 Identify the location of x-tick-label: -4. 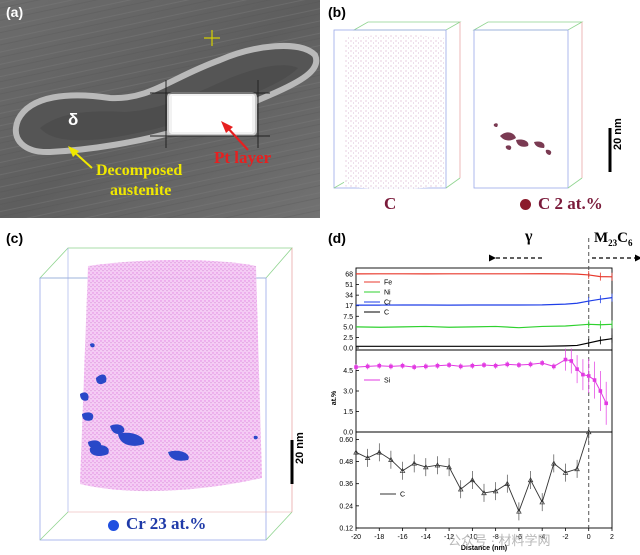
(542, 537).